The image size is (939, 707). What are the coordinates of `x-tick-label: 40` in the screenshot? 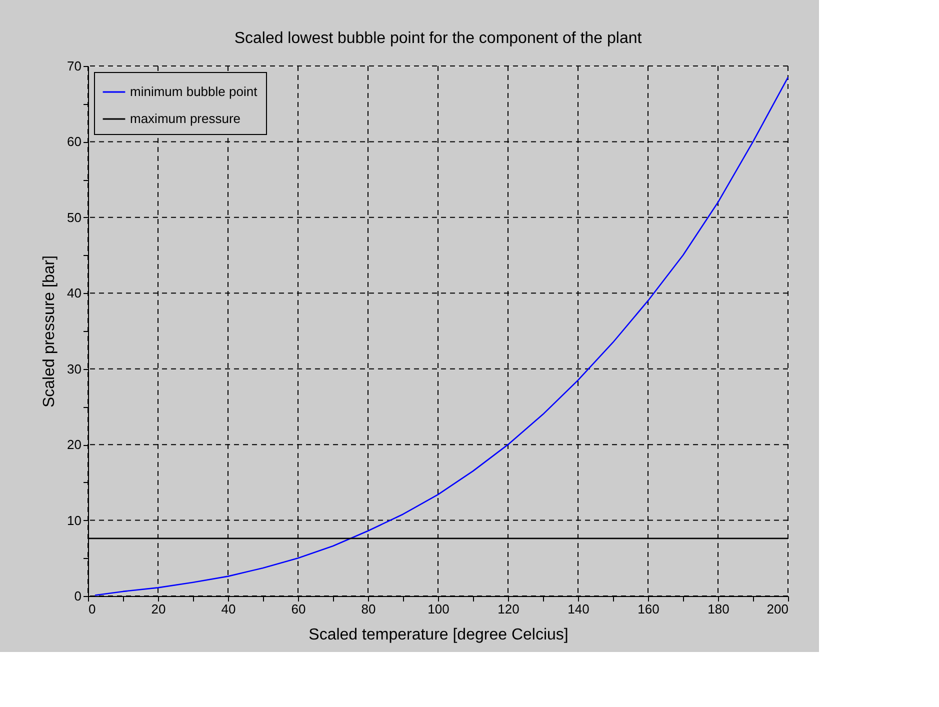 It's located at (228, 609).